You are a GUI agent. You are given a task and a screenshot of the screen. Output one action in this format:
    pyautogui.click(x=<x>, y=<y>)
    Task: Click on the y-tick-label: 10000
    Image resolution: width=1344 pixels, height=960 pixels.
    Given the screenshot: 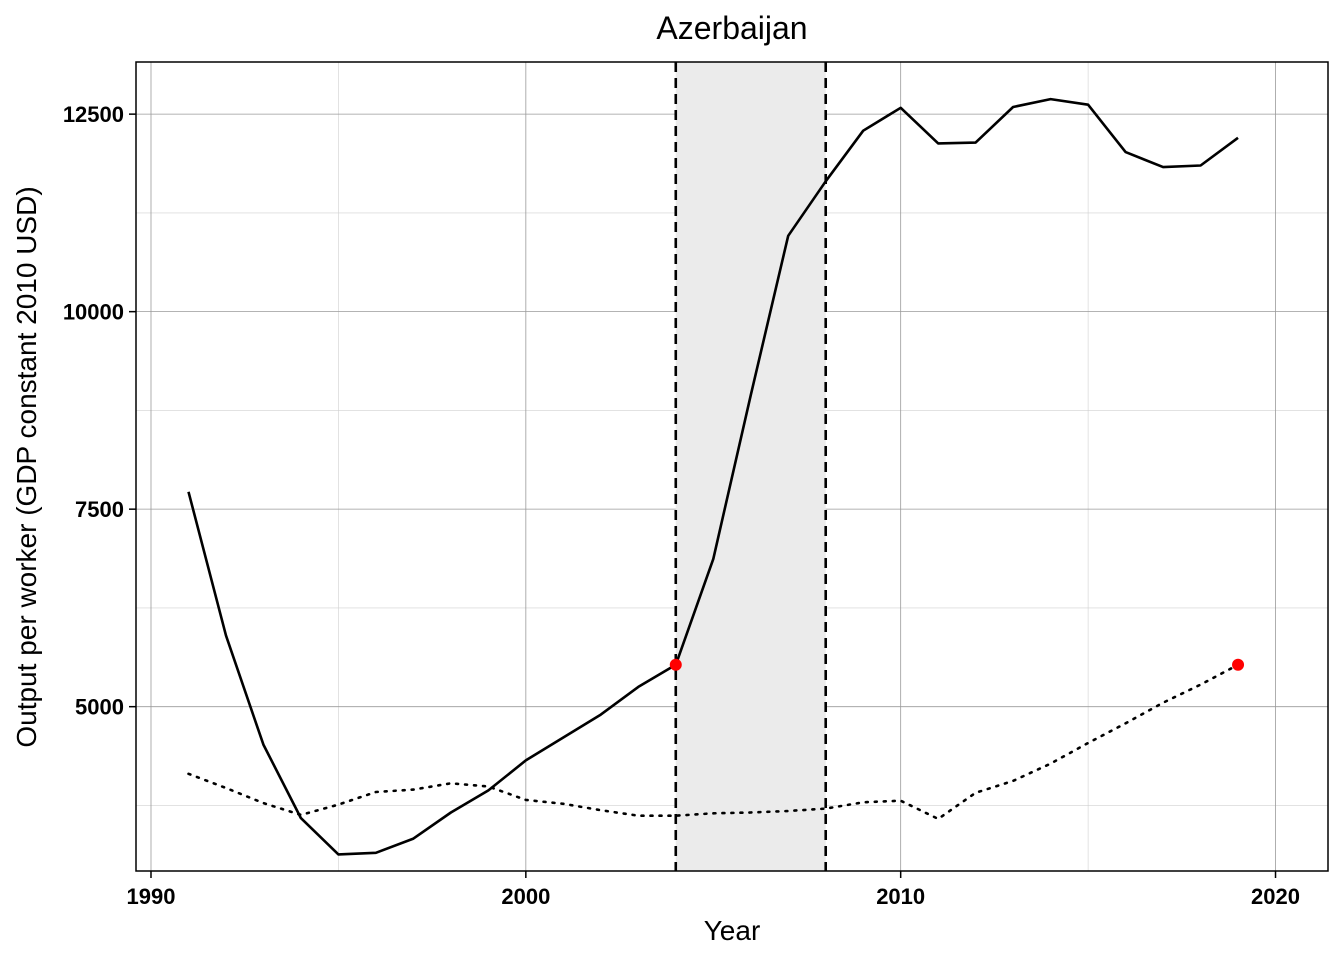 What is the action you would take?
    pyautogui.click(x=93, y=312)
    